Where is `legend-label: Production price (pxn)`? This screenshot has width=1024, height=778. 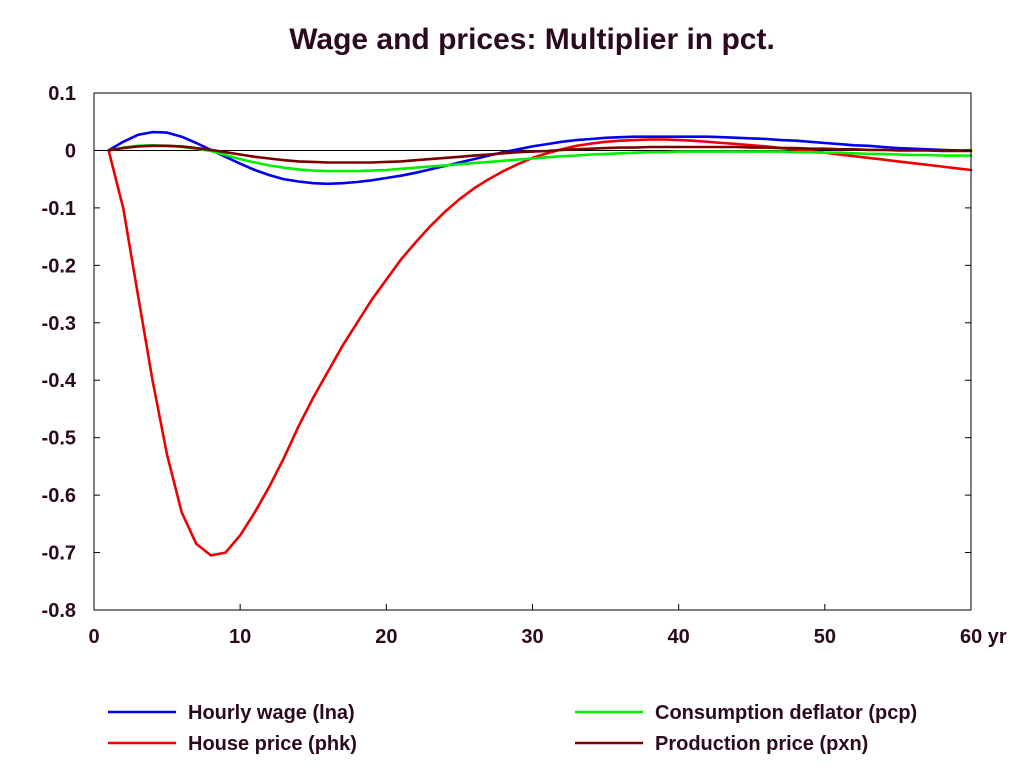
legend-label: Production price (pxn) is located at coordinates (761, 744).